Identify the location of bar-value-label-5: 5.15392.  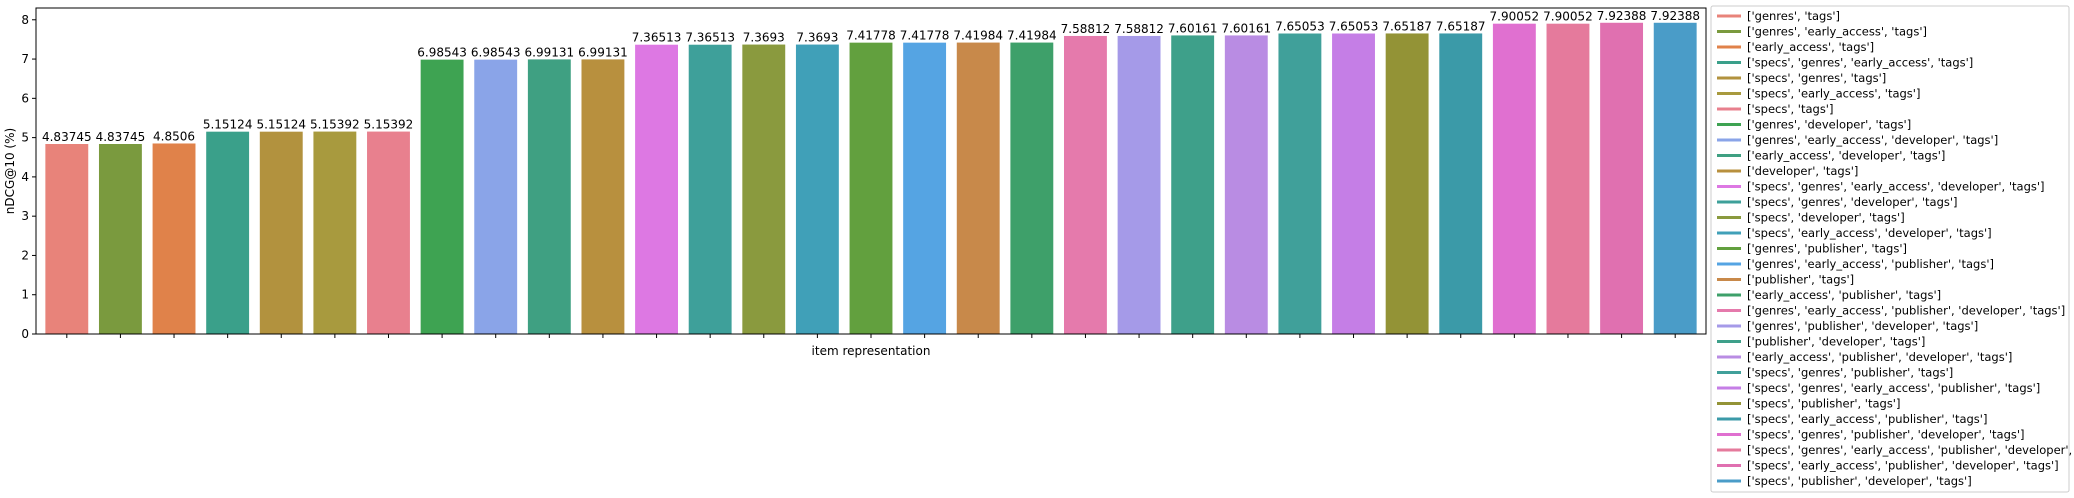
(335, 125).